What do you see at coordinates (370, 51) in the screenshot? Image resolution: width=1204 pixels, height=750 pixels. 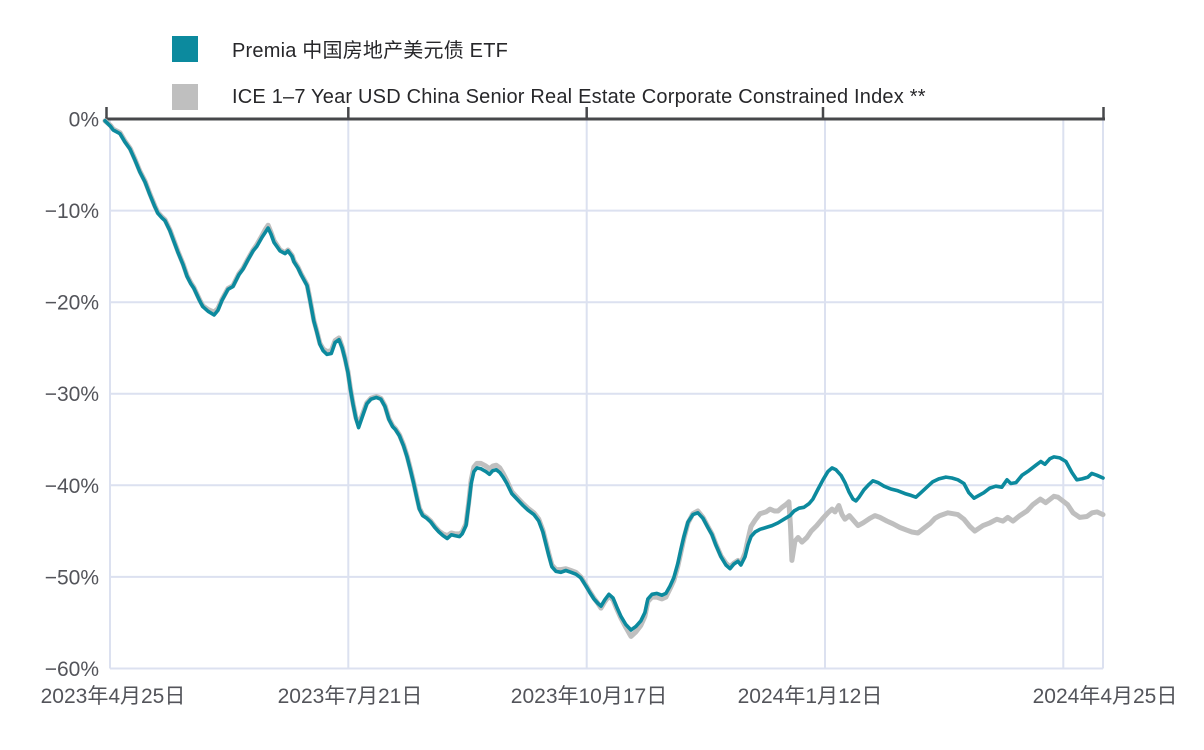 I see `legend-label-etf: Premia 中国房地产美元债 ETF` at bounding box center [370, 51].